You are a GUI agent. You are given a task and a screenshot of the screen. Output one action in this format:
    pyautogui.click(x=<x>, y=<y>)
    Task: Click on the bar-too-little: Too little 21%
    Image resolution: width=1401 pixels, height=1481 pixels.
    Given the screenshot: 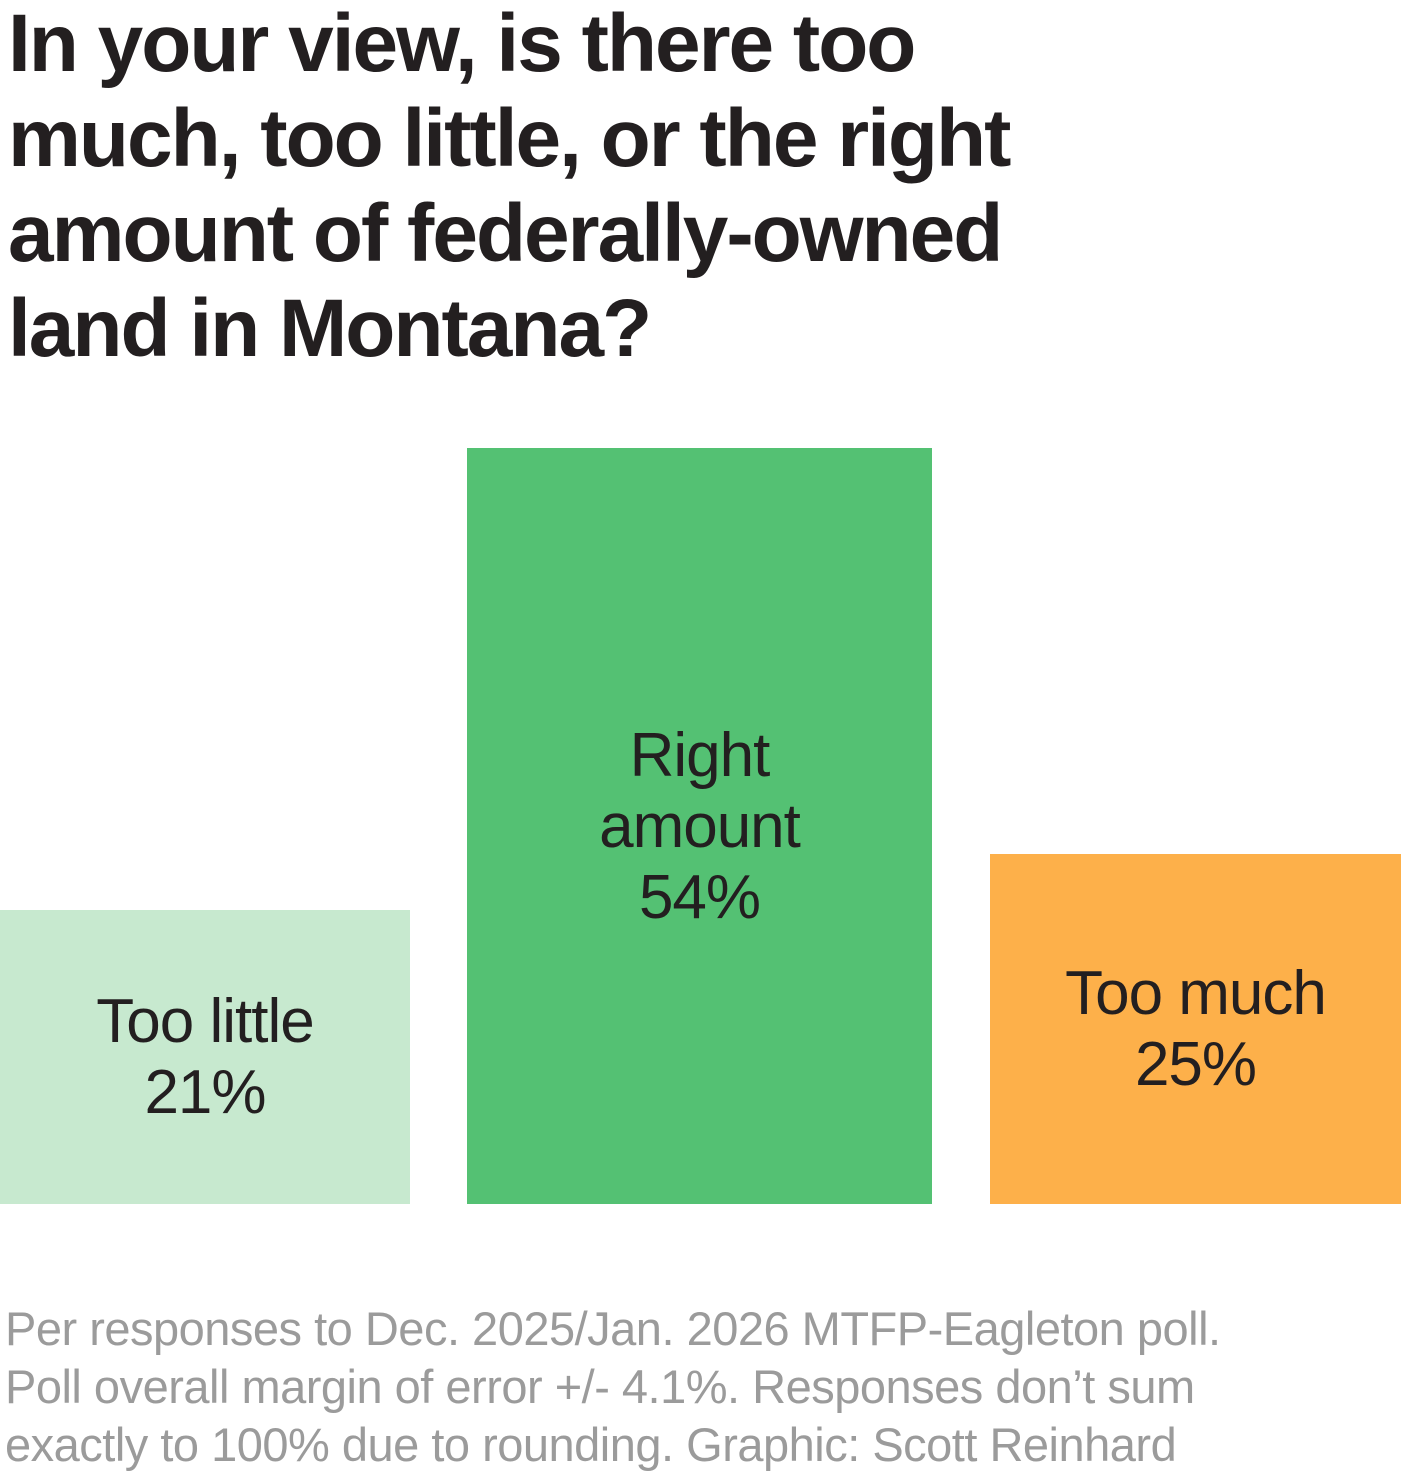 What is the action you would take?
    pyautogui.click(x=205, y=1057)
    